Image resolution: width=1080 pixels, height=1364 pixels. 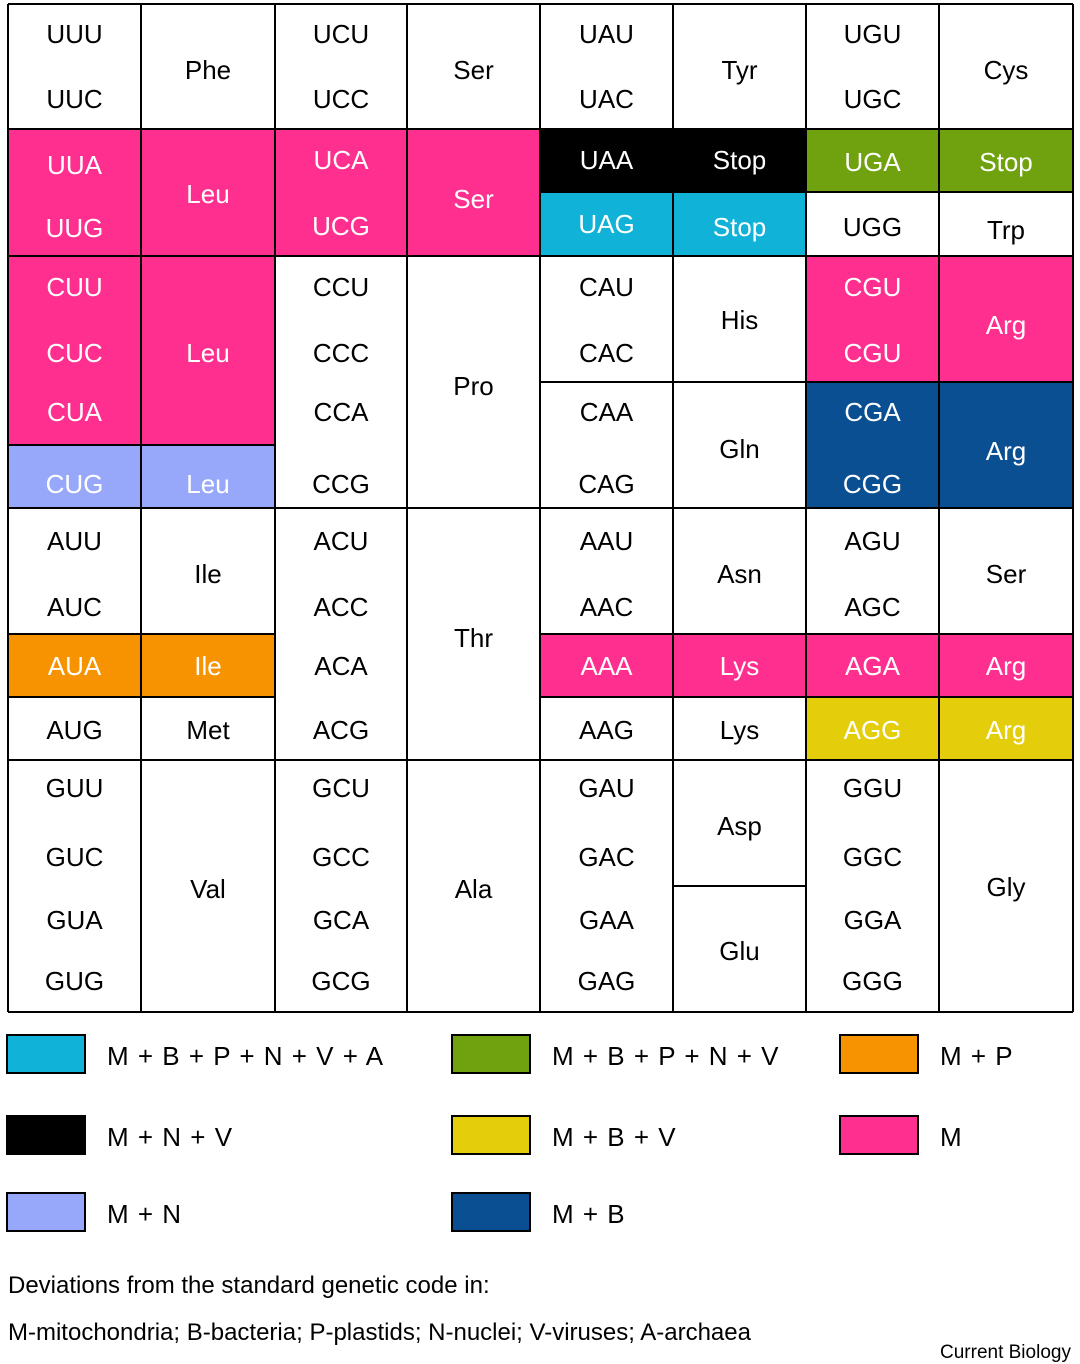 I want to click on codon-label: UCG, so click(x=341, y=226).